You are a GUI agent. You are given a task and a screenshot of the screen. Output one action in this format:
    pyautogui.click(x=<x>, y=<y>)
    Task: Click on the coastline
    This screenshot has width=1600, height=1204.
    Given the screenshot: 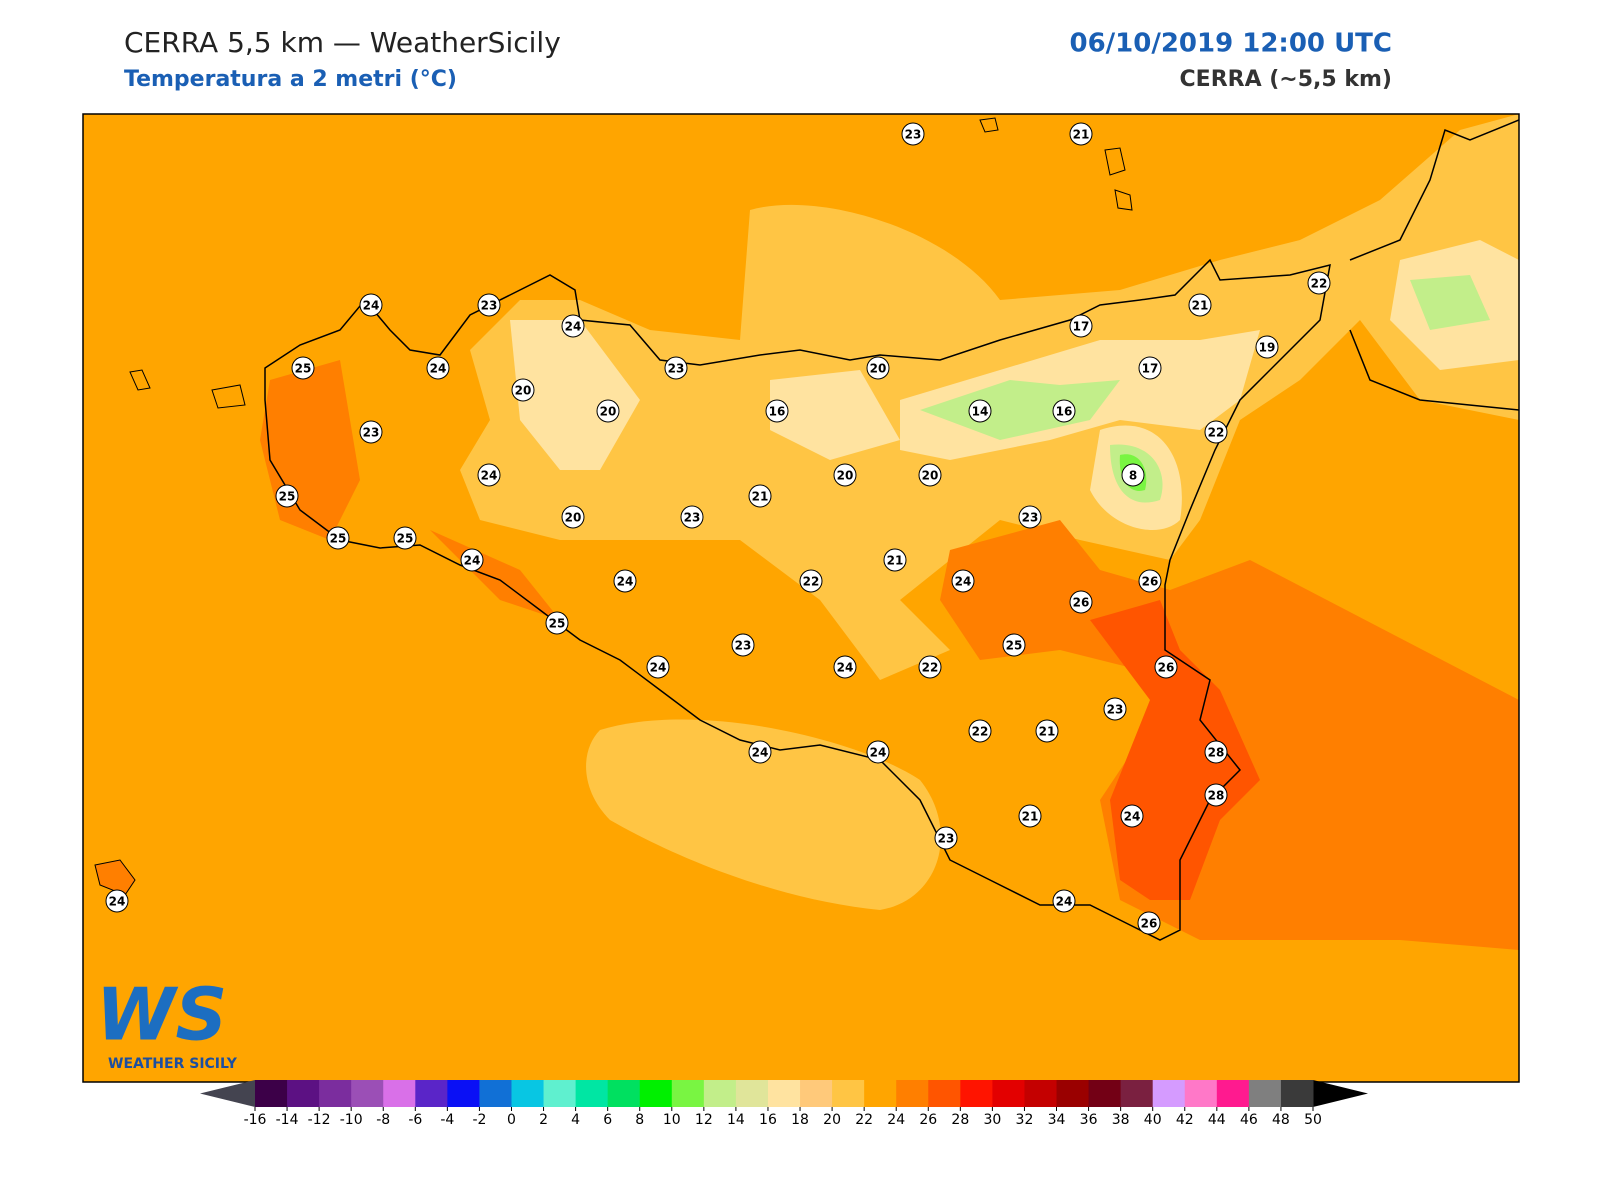 What is the action you would take?
    pyautogui.click(x=1434, y=265)
    